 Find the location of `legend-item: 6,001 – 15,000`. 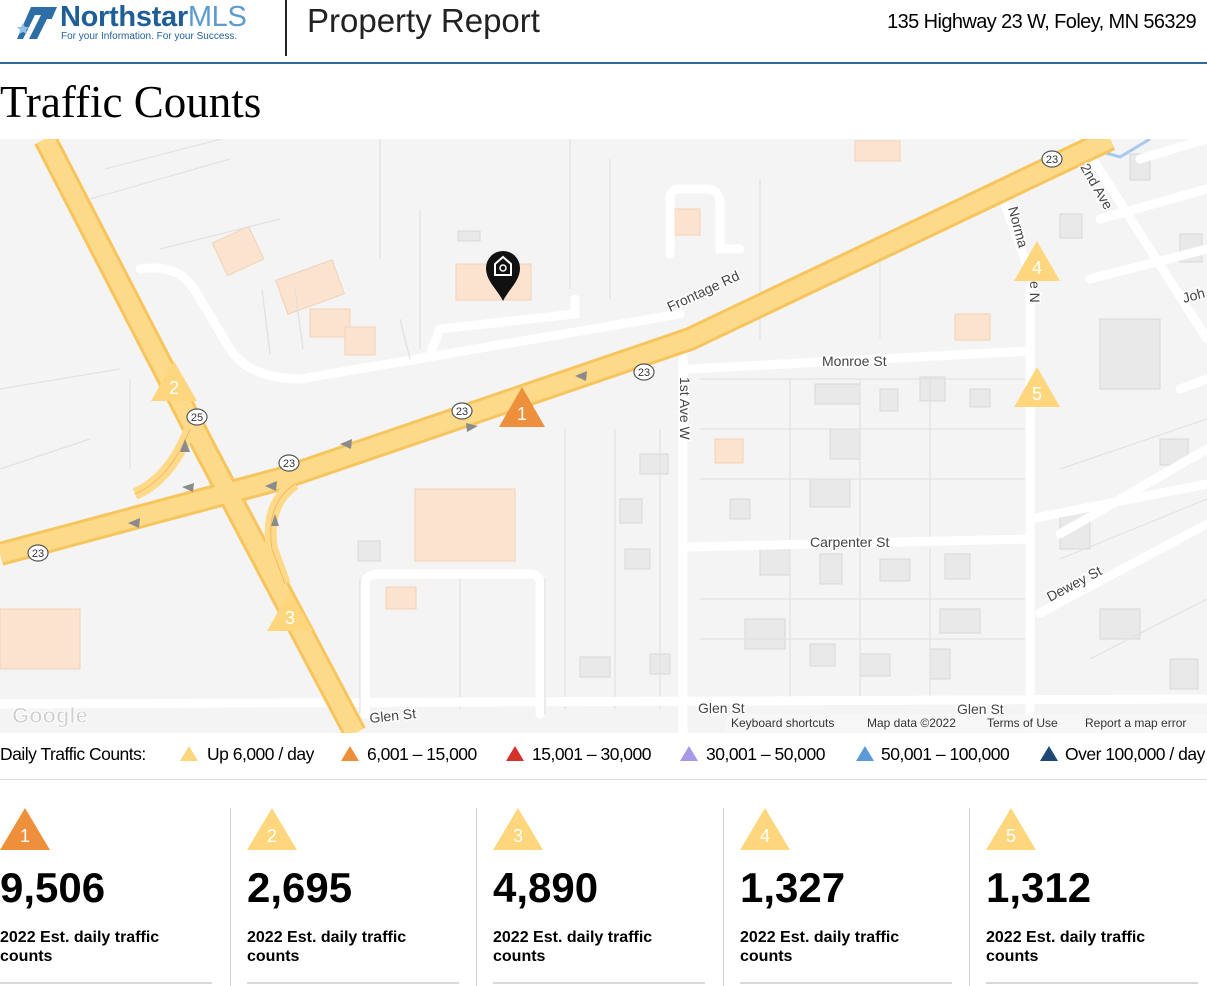

legend-item: 6,001 – 15,000 is located at coordinates (422, 754).